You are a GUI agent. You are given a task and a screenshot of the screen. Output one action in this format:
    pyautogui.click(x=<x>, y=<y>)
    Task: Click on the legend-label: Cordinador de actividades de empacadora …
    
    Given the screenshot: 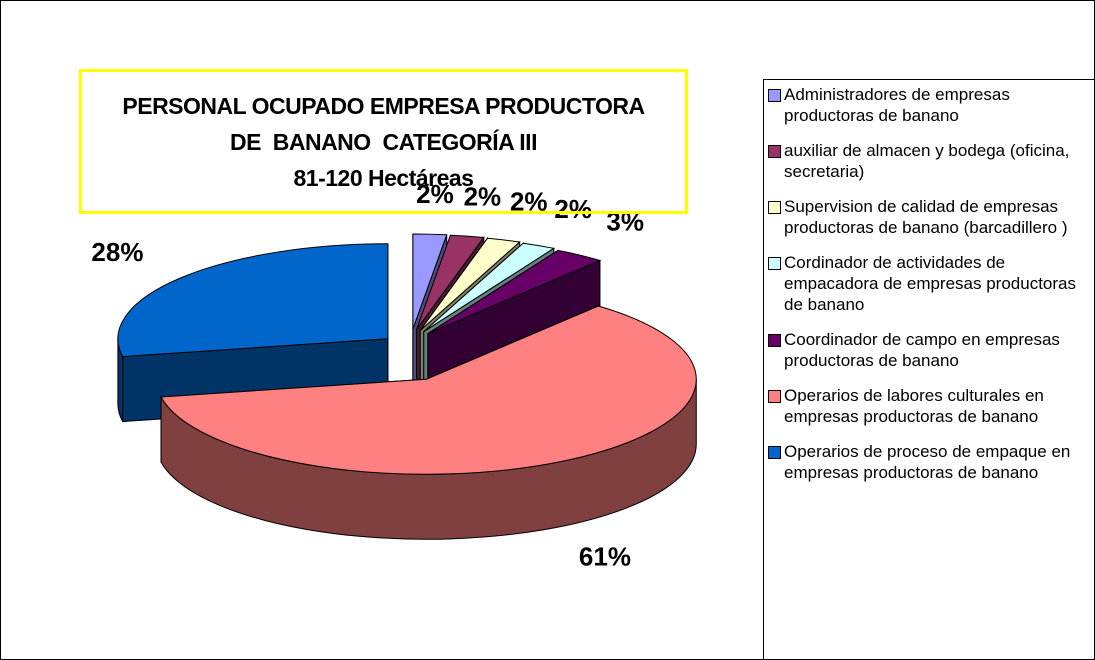 What is the action you would take?
    pyautogui.click(x=930, y=283)
    